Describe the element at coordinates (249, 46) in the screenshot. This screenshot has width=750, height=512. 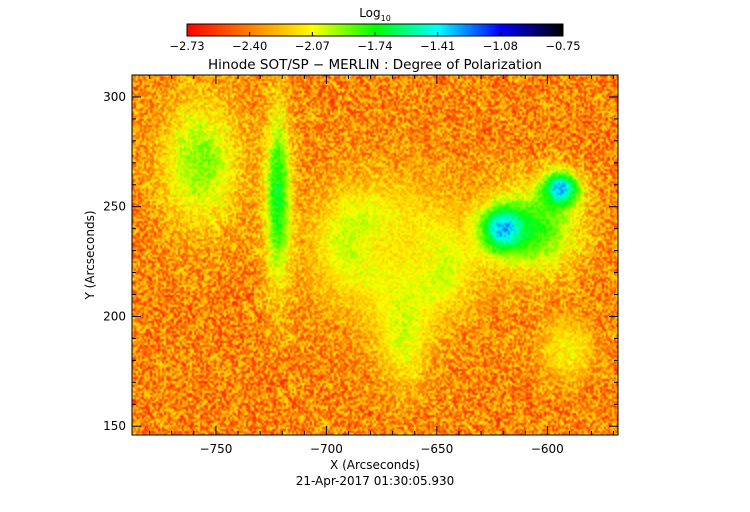
I see `colorbar-tick-label: −2.40` at that location.